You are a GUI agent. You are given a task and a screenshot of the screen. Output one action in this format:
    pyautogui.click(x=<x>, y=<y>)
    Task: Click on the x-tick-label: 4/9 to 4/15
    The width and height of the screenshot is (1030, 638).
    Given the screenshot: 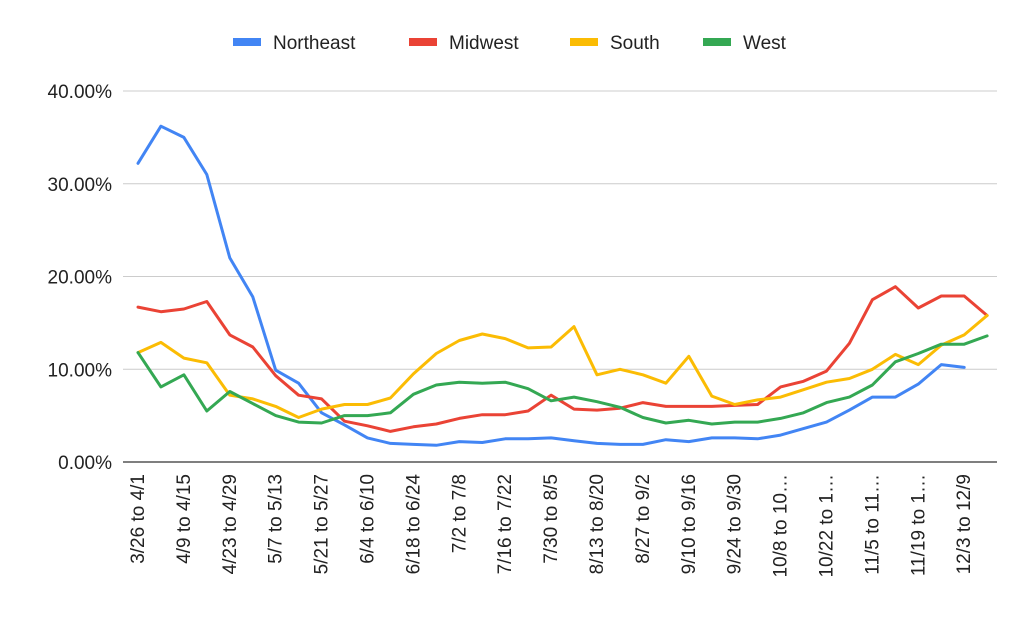 What is the action you would take?
    pyautogui.click(x=184, y=519)
    